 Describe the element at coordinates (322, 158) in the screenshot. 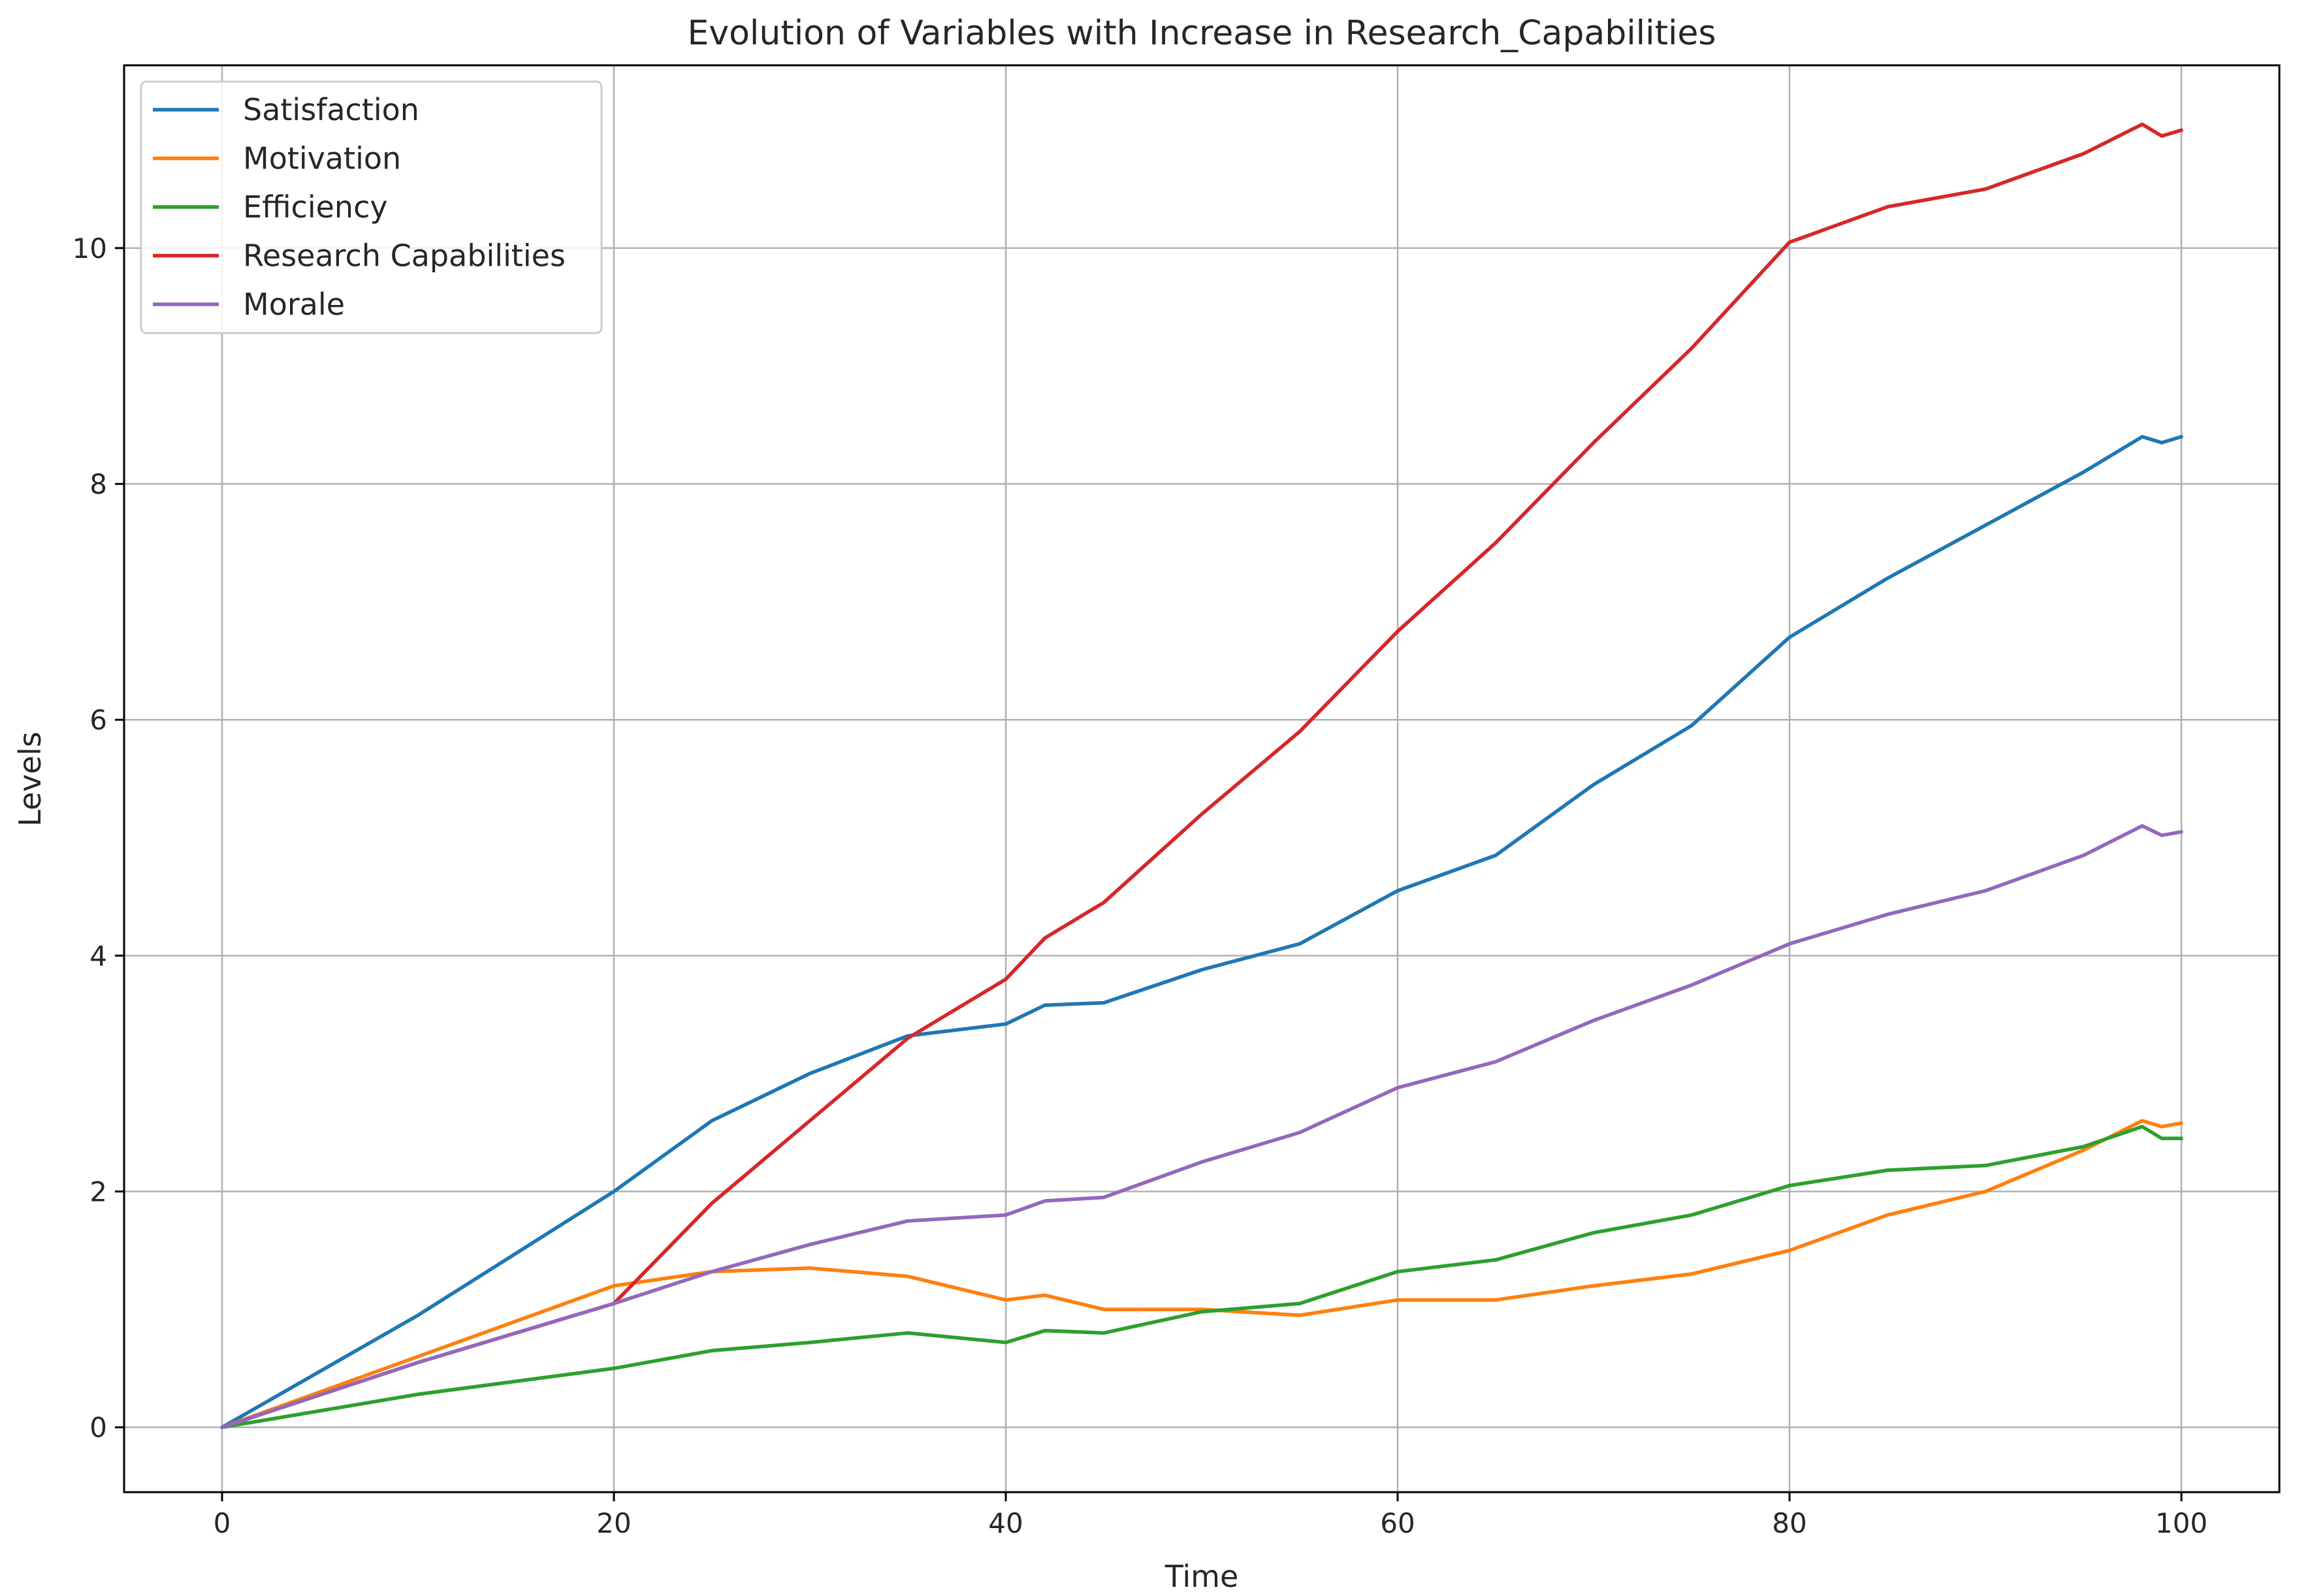

I see `legend-label-motivation: Motivation` at that location.